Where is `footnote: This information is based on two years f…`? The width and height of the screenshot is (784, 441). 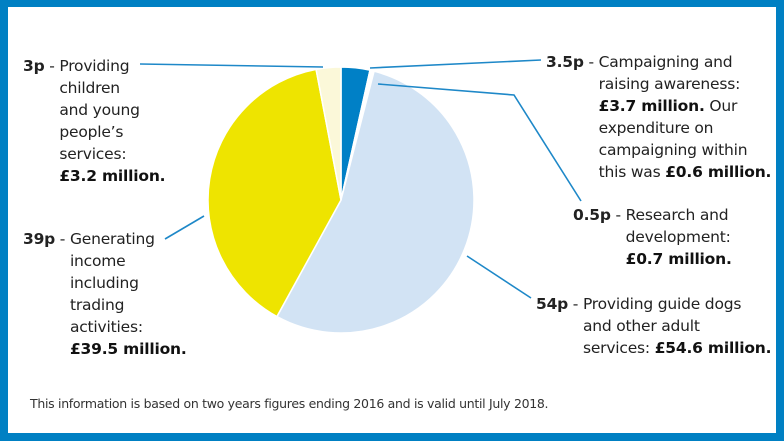 footnote: This information is based on two years f… is located at coordinates (289, 403).